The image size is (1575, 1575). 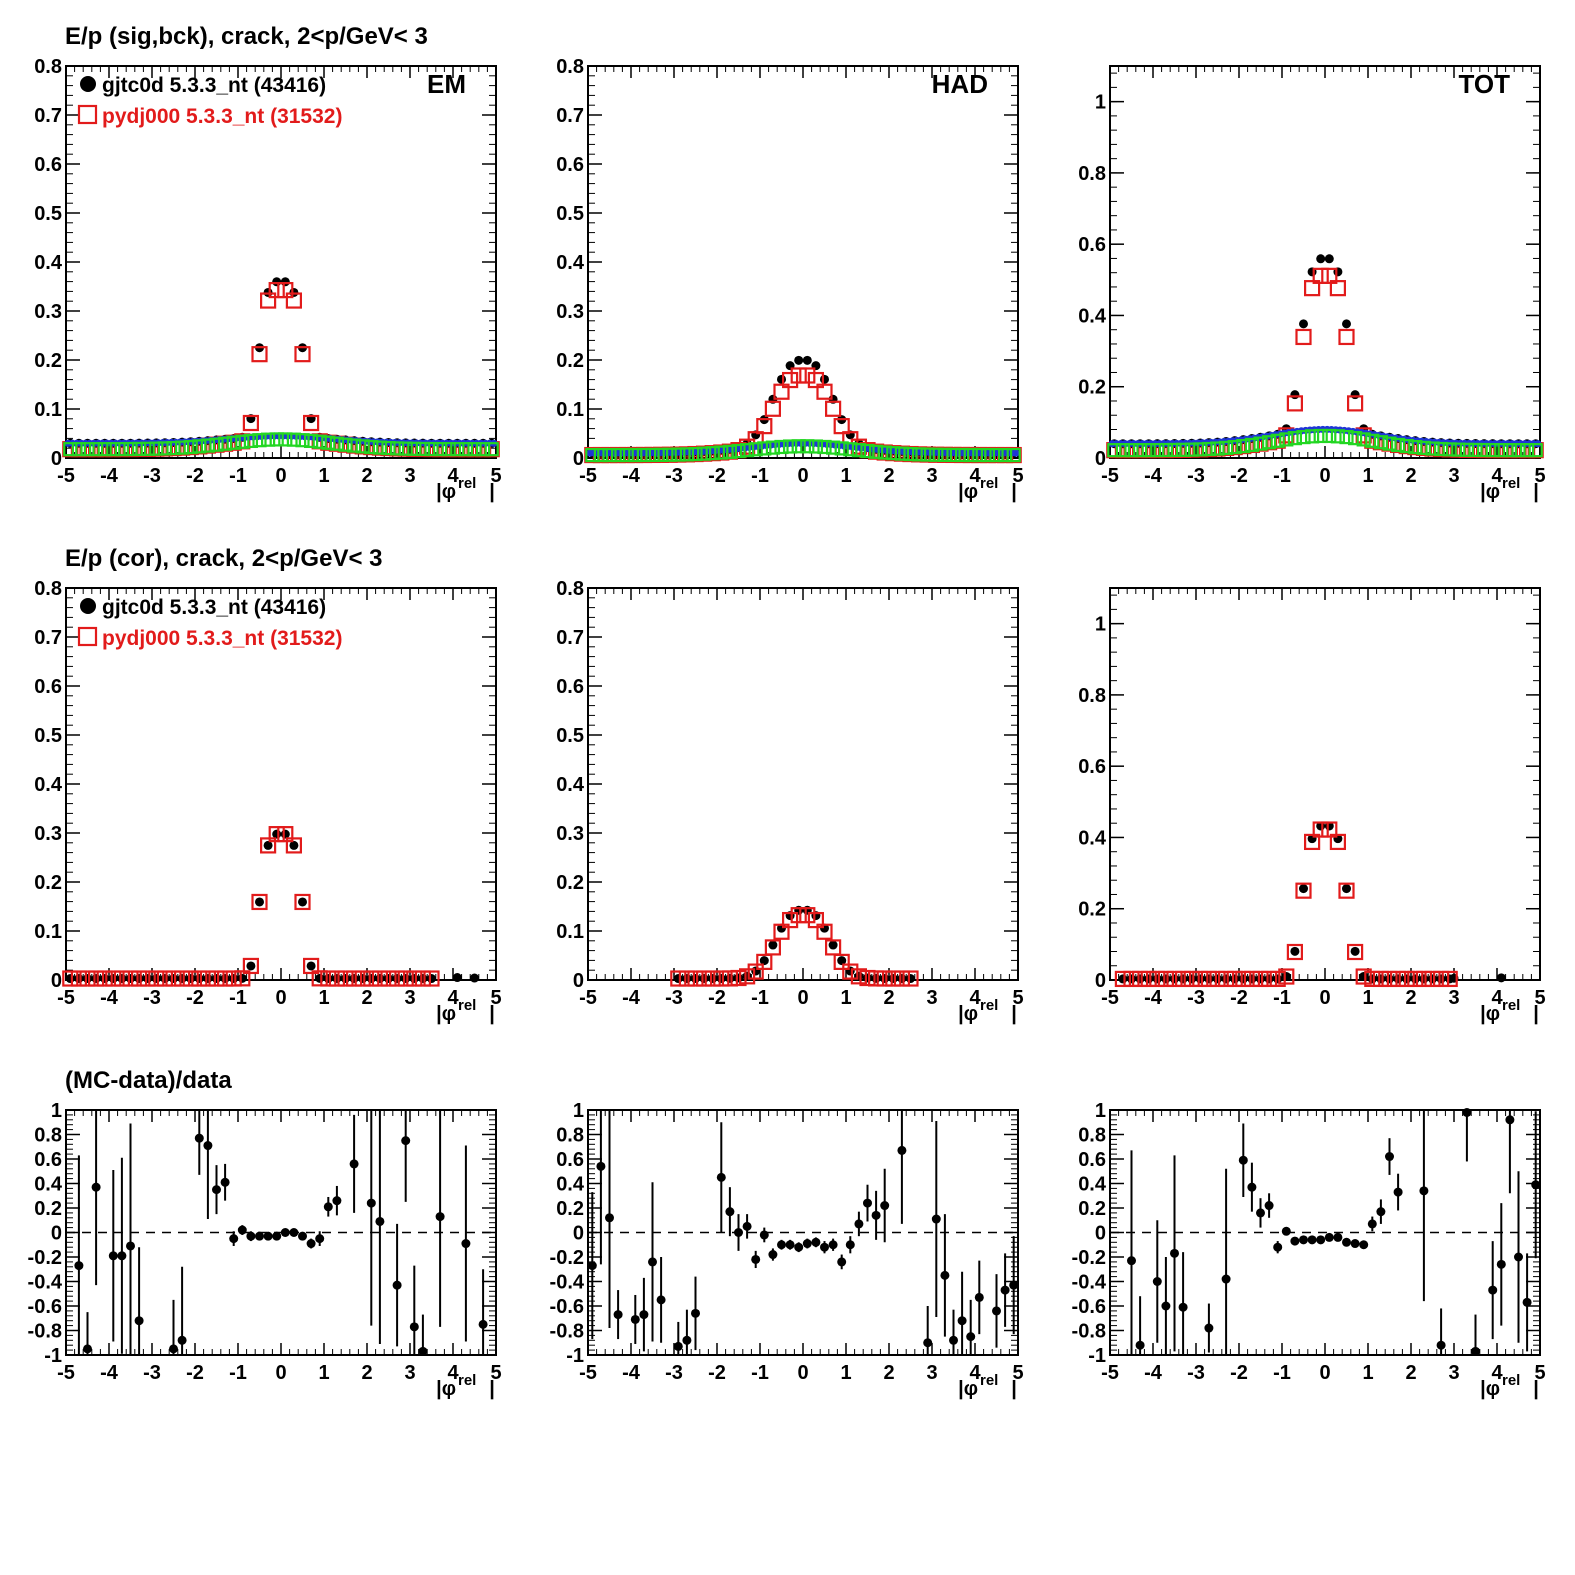 I want to click on x-axis-title-sup: rel, so click(x=467, y=1380).